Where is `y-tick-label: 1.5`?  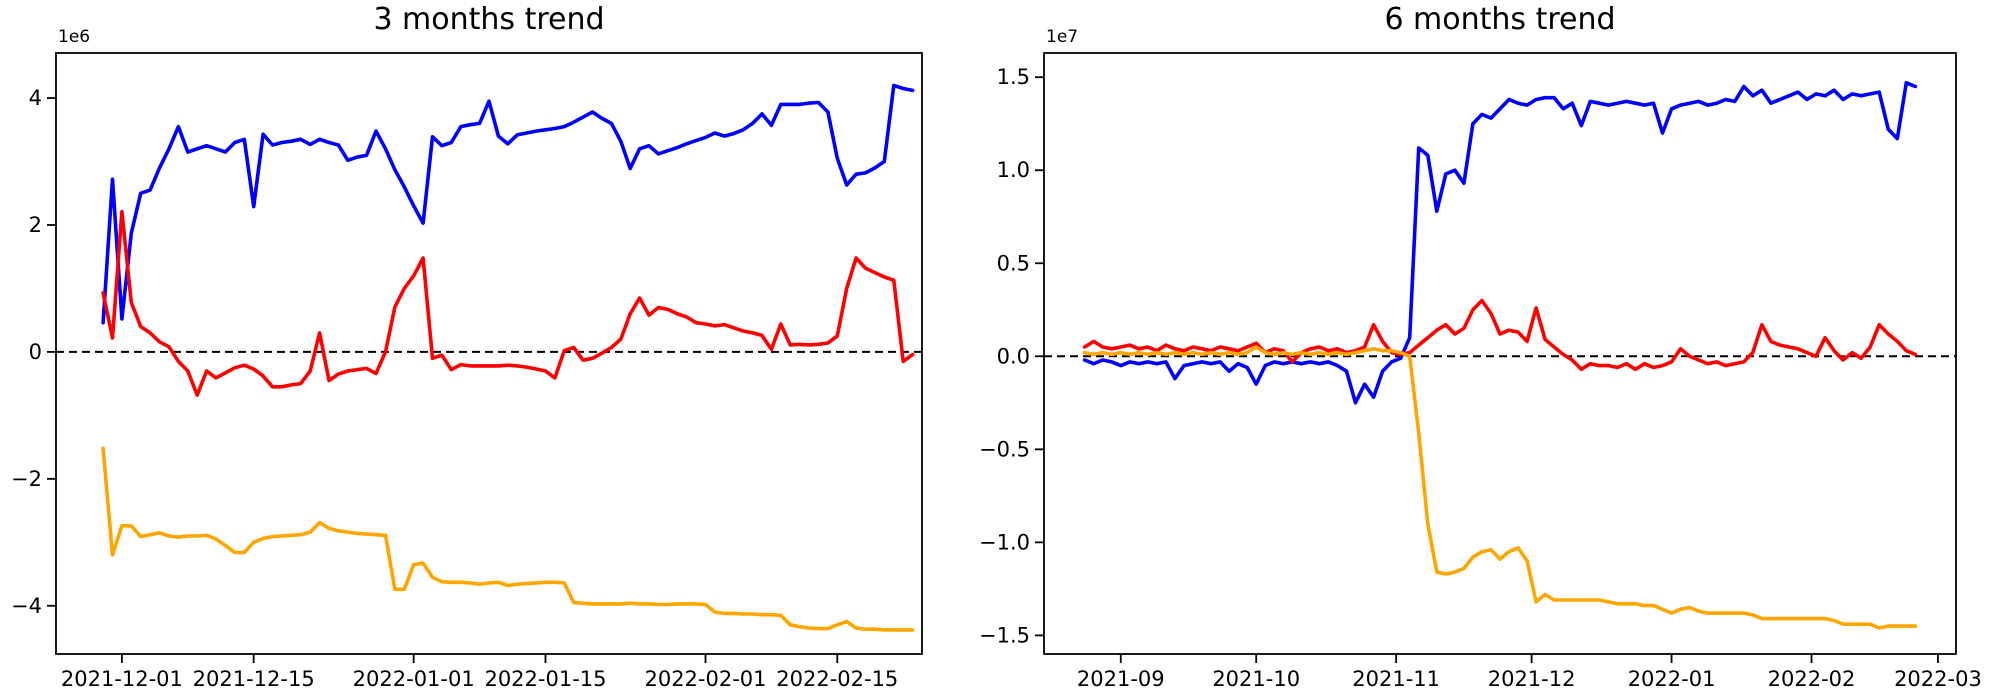 y-tick-label: 1.5 is located at coordinates (1013, 77).